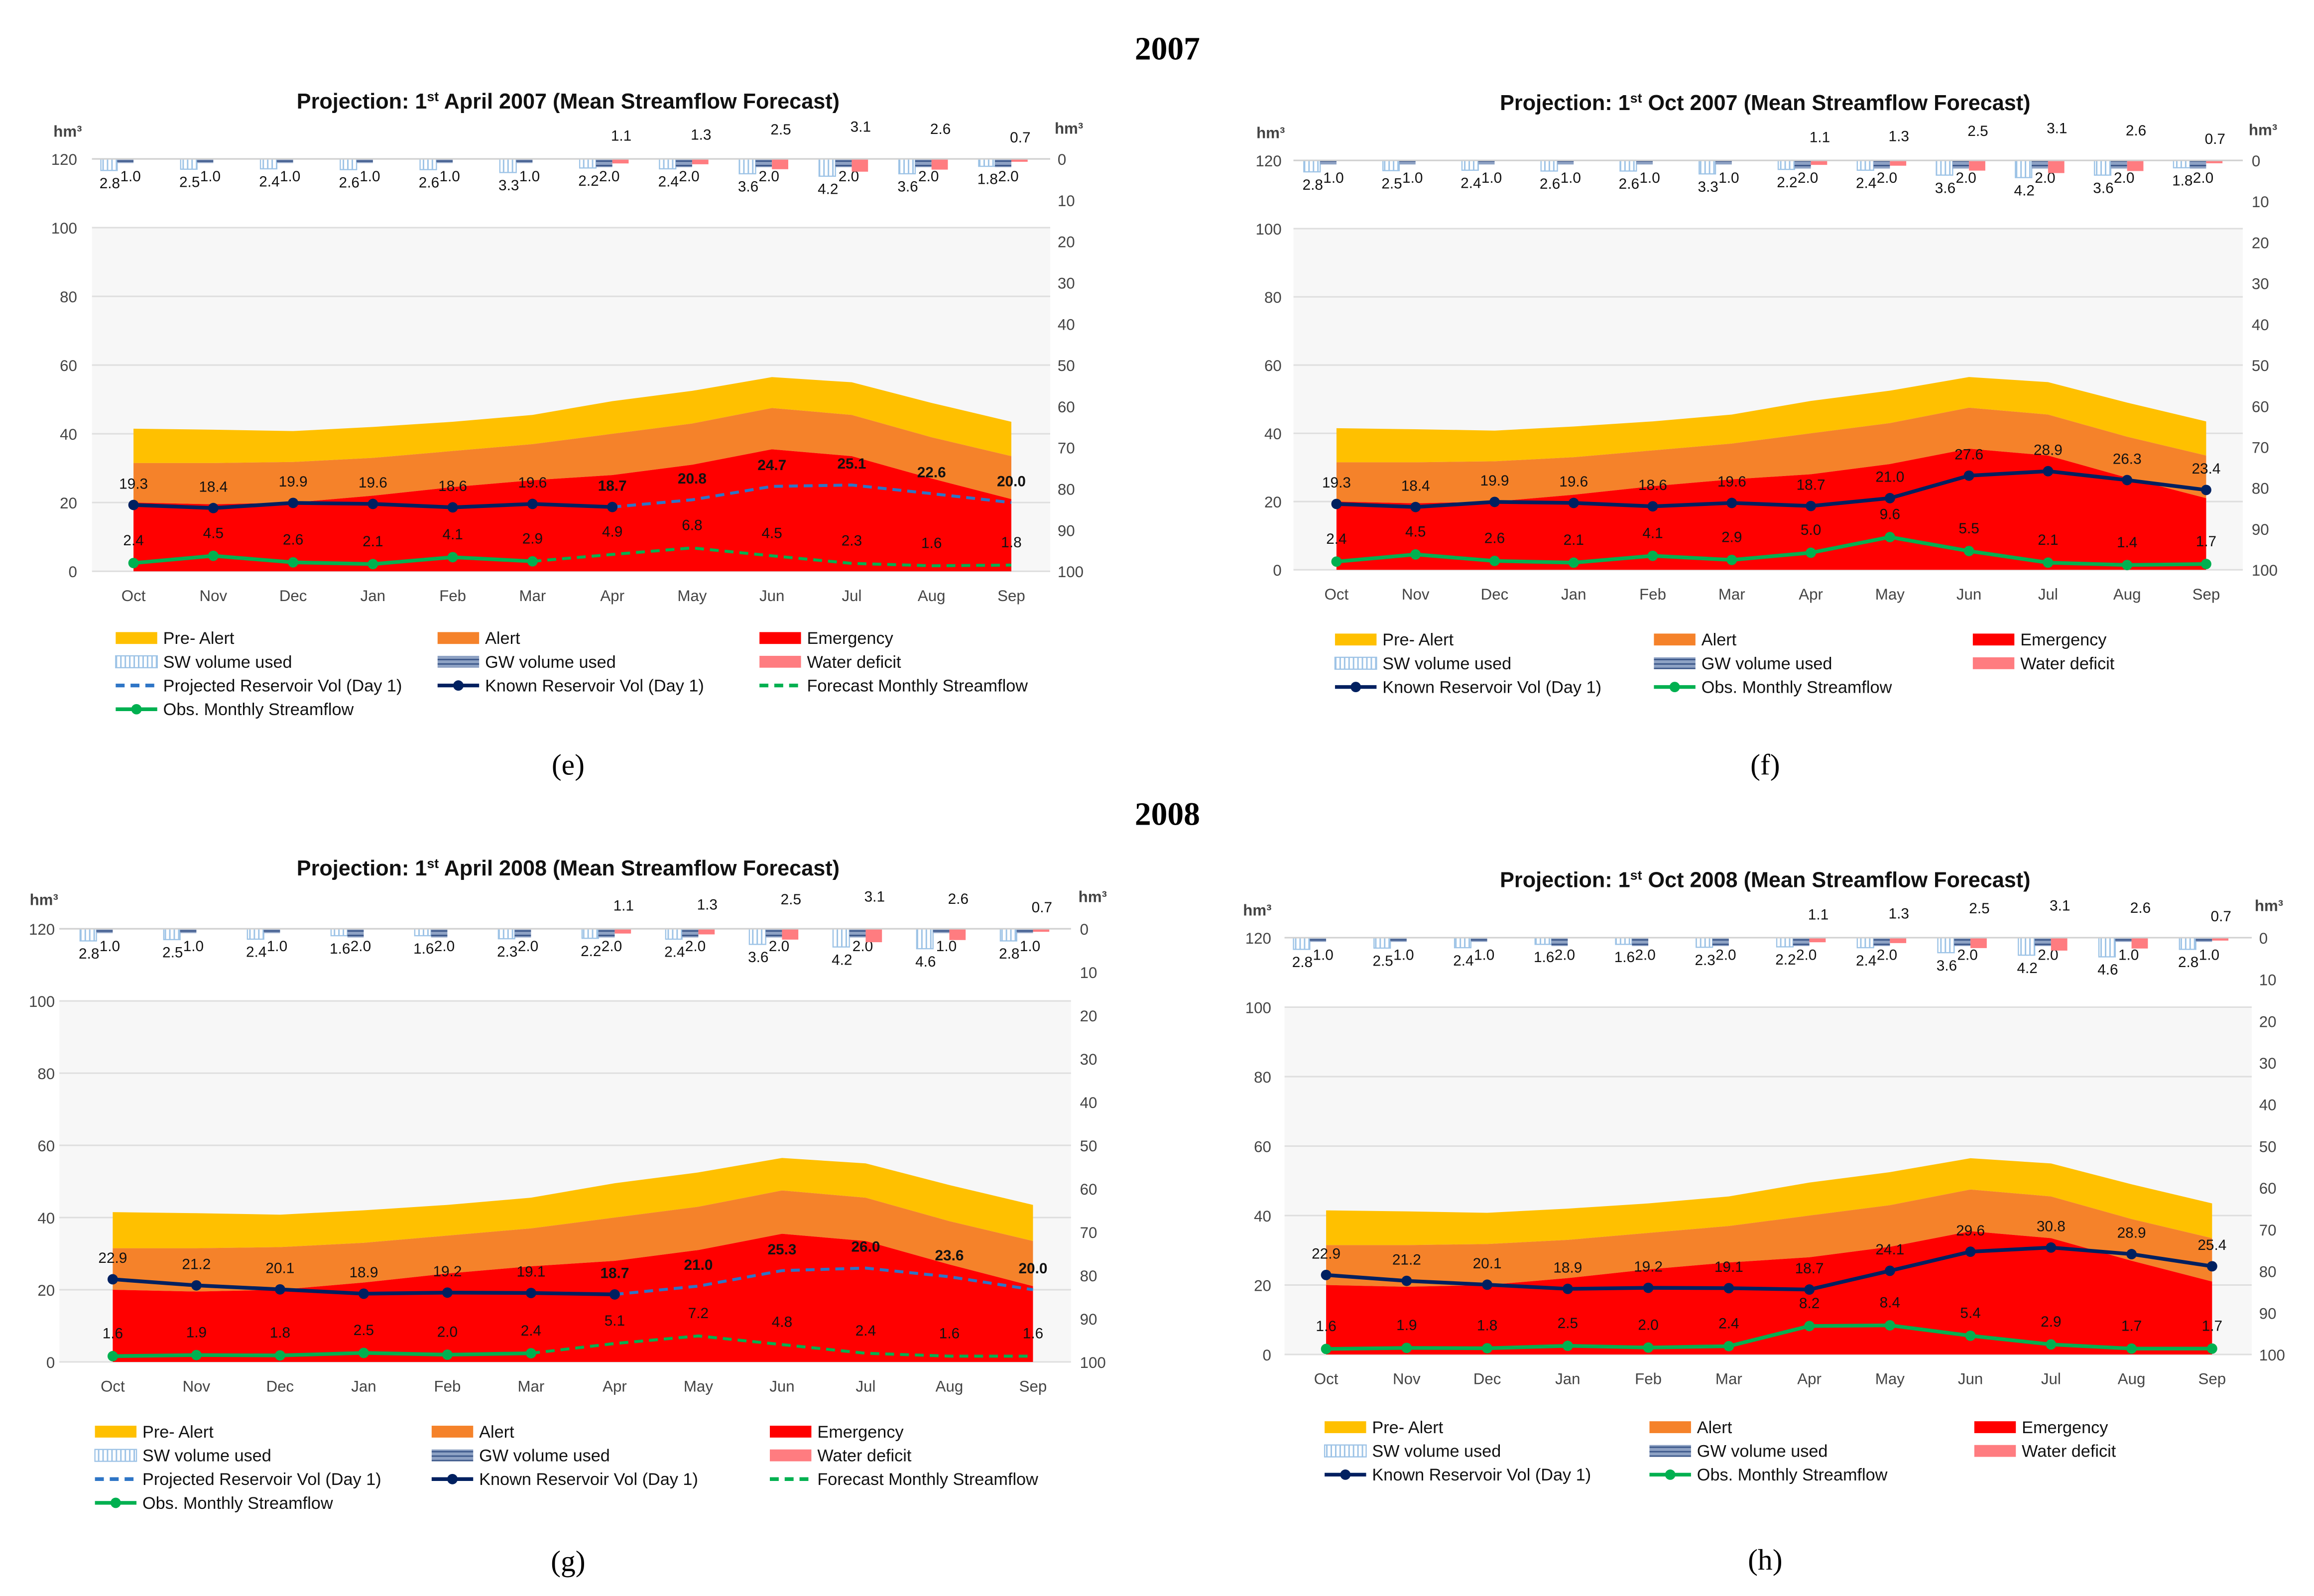 The height and width of the screenshot is (1596, 2314). Describe the element at coordinates (2067, 663) in the screenshot. I see `legend-label: Water deficit` at that location.